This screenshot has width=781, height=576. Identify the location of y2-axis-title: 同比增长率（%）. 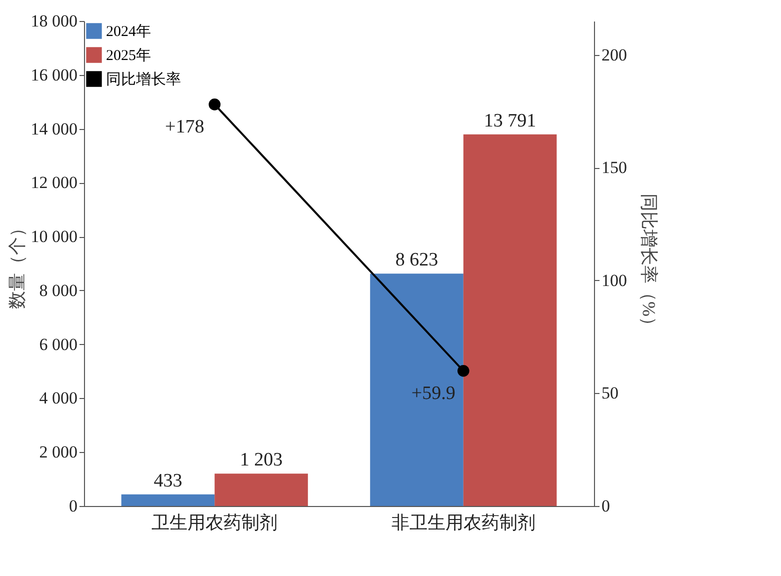
(649, 264).